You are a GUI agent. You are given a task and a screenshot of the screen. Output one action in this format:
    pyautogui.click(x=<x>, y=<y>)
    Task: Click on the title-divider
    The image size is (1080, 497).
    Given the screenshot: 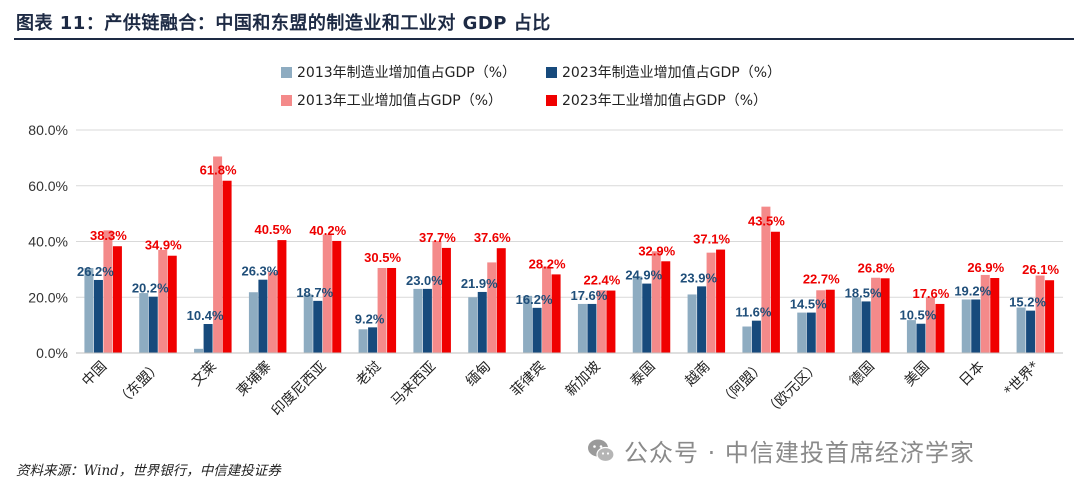 What is the action you would take?
    pyautogui.click(x=544, y=39)
    